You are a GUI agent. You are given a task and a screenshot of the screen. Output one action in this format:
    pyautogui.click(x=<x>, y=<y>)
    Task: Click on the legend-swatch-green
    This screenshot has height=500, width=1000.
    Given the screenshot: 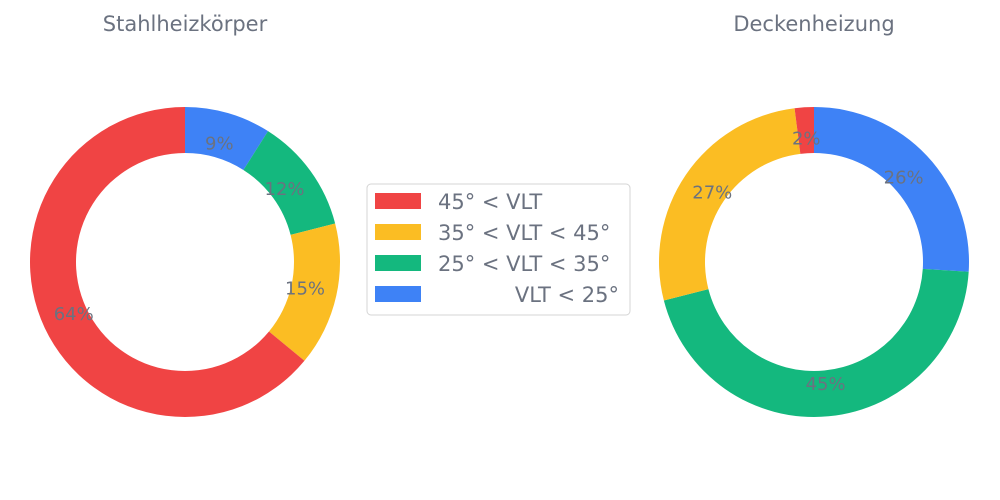 What is the action you would take?
    pyautogui.click(x=398, y=263)
    